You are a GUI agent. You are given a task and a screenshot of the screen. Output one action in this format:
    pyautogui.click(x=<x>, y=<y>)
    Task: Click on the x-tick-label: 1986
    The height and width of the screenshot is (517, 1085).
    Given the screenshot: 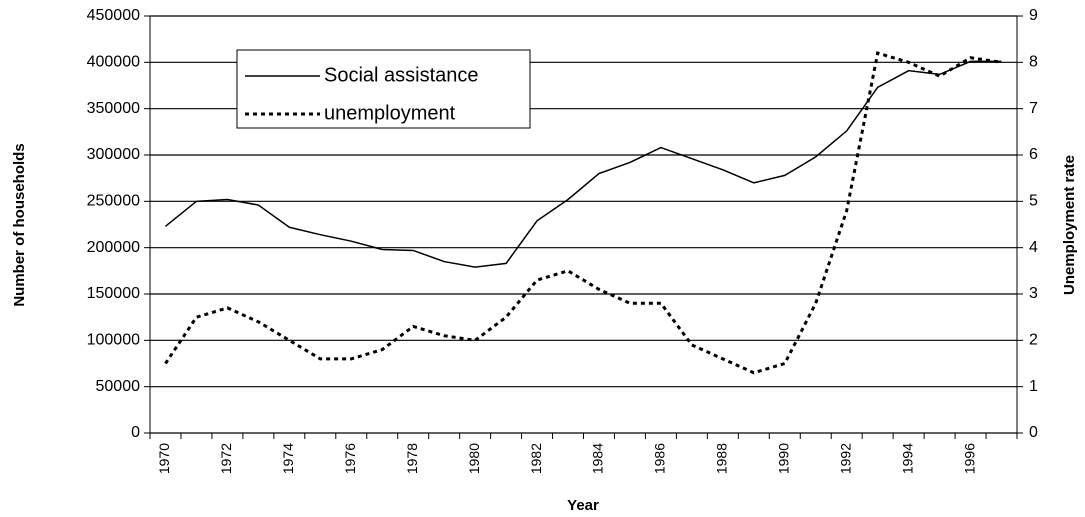 What is the action you would take?
    pyautogui.click(x=660, y=458)
    